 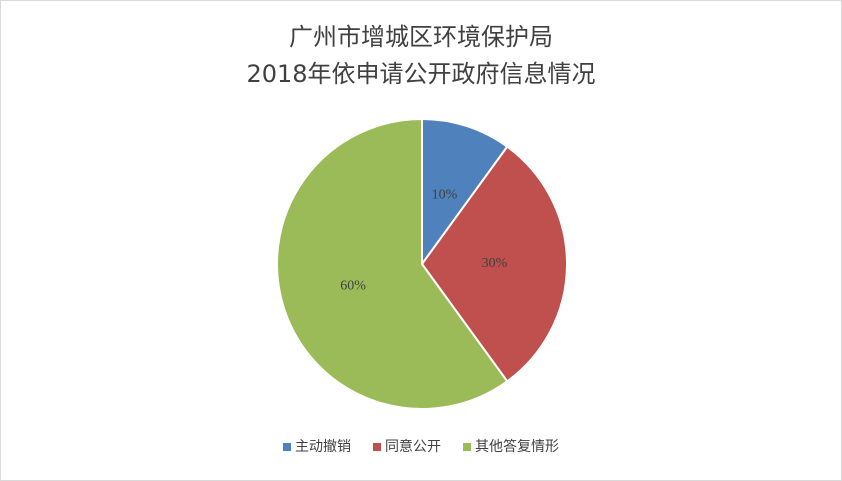 I want to click on legend-label: 主动撤销, so click(x=323, y=447).